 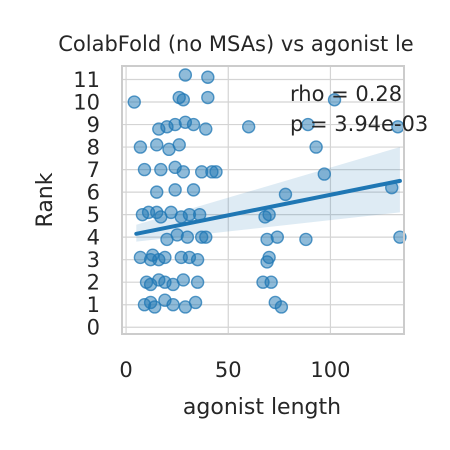 What do you see at coordinates (93, 328) in the screenshot?
I see `y-tick-label-0: 0` at bounding box center [93, 328].